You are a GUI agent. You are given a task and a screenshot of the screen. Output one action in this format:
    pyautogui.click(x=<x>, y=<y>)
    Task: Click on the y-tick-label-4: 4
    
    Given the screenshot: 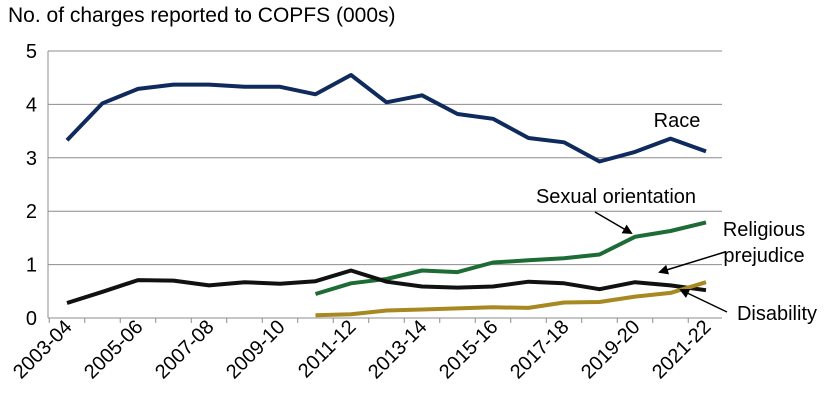 What is the action you would take?
    pyautogui.click(x=31, y=105)
    